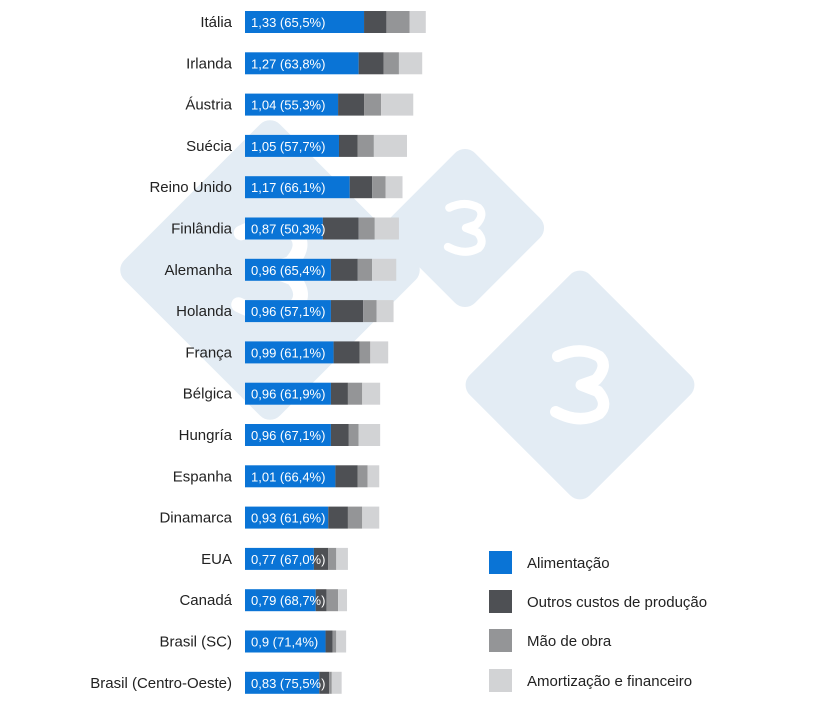  What do you see at coordinates (195, 518) in the screenshot?
I see `category-label: Dinamarca` at bounding box center [195, 518].